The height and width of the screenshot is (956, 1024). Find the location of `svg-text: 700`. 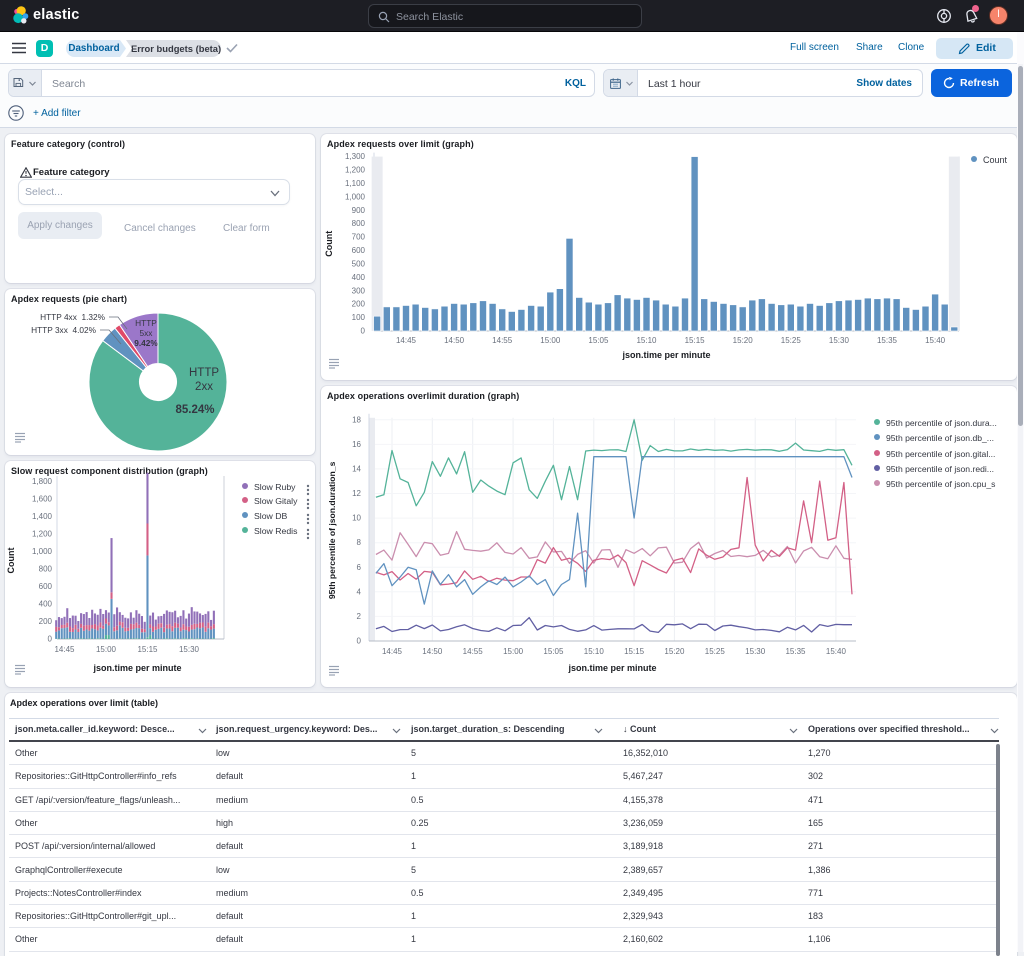

svg-text: 700 is located at coordinates (359, 237).